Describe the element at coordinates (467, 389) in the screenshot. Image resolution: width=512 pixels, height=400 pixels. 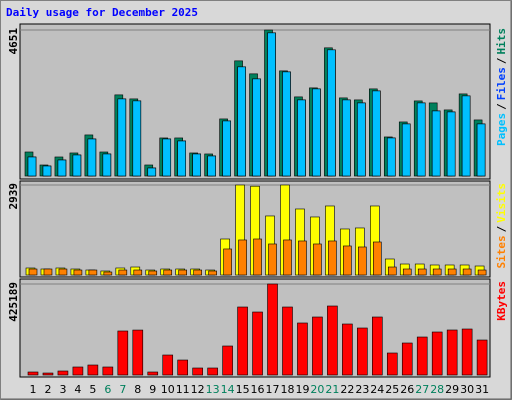
I see `x-tick-label: 30` at that location.